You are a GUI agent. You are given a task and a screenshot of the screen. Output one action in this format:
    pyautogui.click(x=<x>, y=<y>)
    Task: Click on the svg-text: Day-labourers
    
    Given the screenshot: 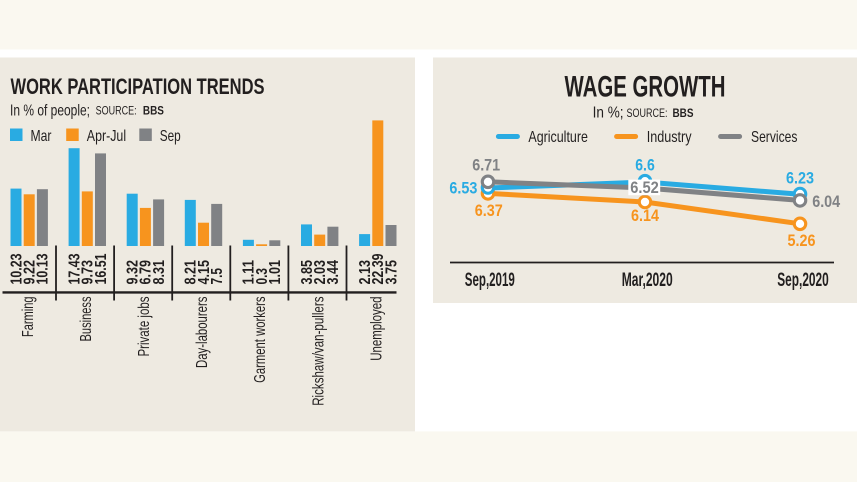 What is the action you would take?
    pyautogui.click(x=202, y=333)
    